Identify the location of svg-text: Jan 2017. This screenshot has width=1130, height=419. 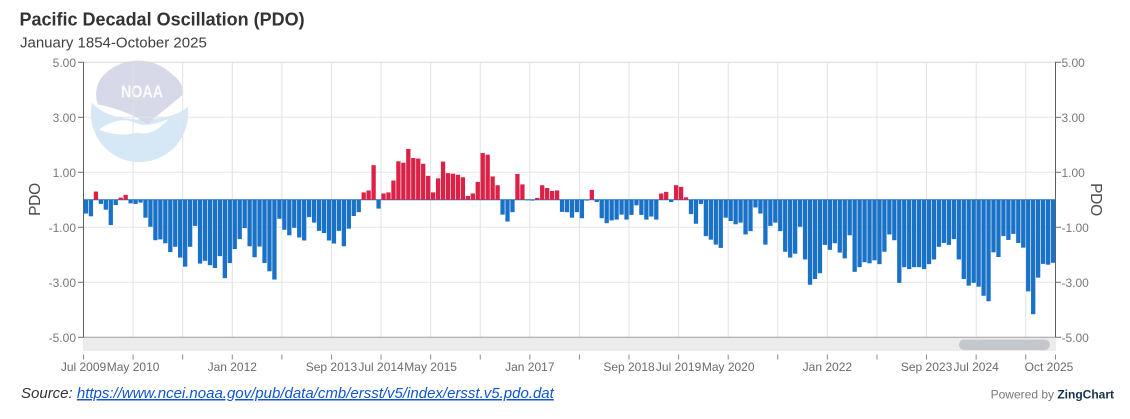
(530, 367).